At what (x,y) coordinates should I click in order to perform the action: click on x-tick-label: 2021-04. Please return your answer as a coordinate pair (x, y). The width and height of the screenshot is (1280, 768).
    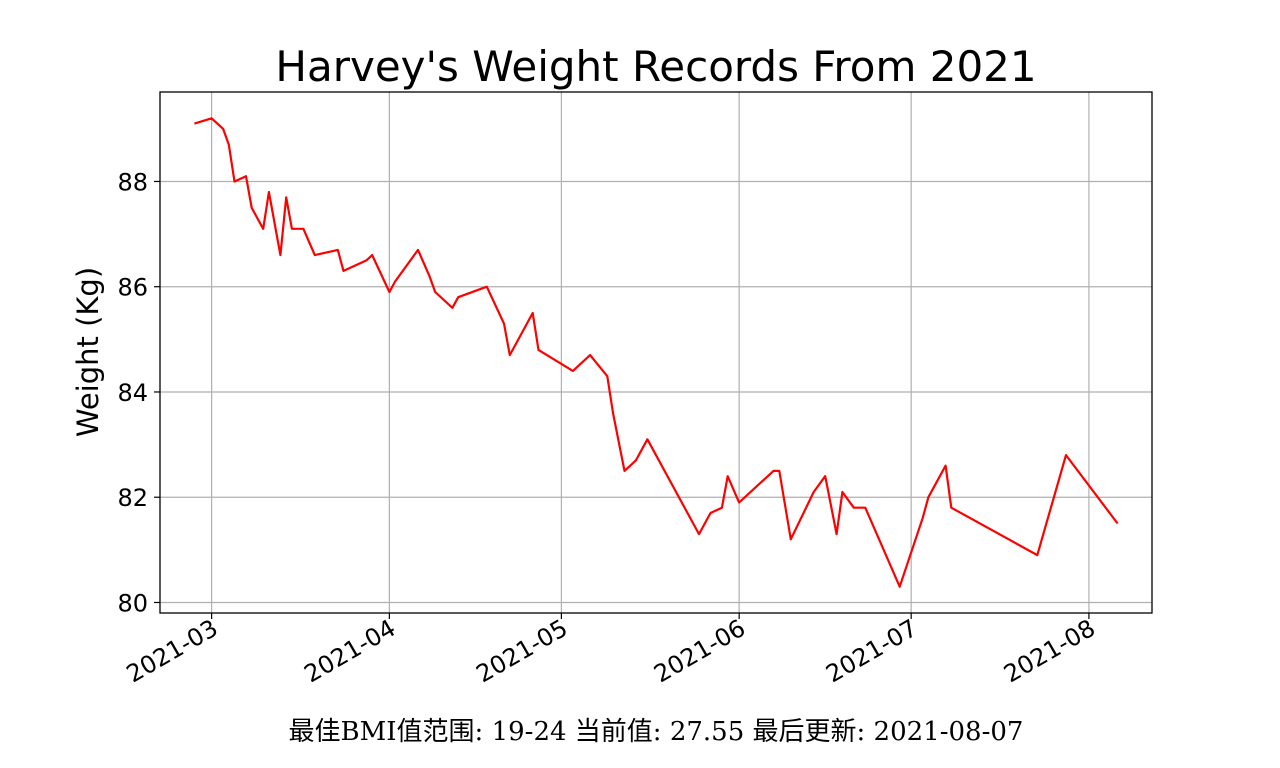
    Looking at the image, I should click on (350, 651).